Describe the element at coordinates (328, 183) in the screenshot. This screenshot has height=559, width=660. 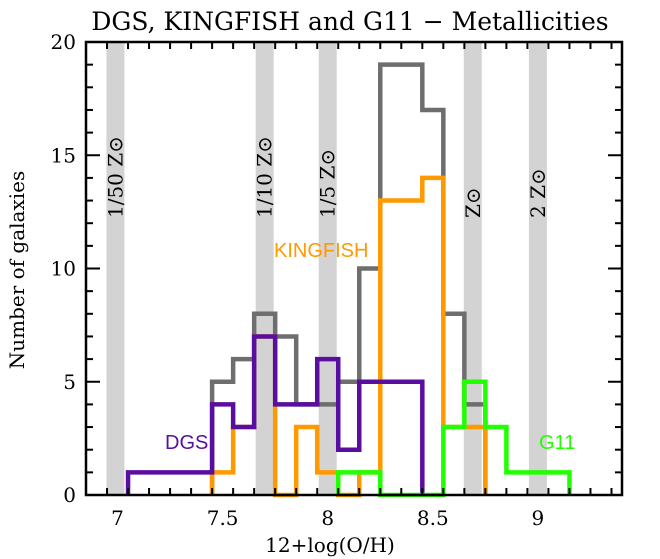
I see `reference-band-label-2: 1/5 Z⊙` at that location.